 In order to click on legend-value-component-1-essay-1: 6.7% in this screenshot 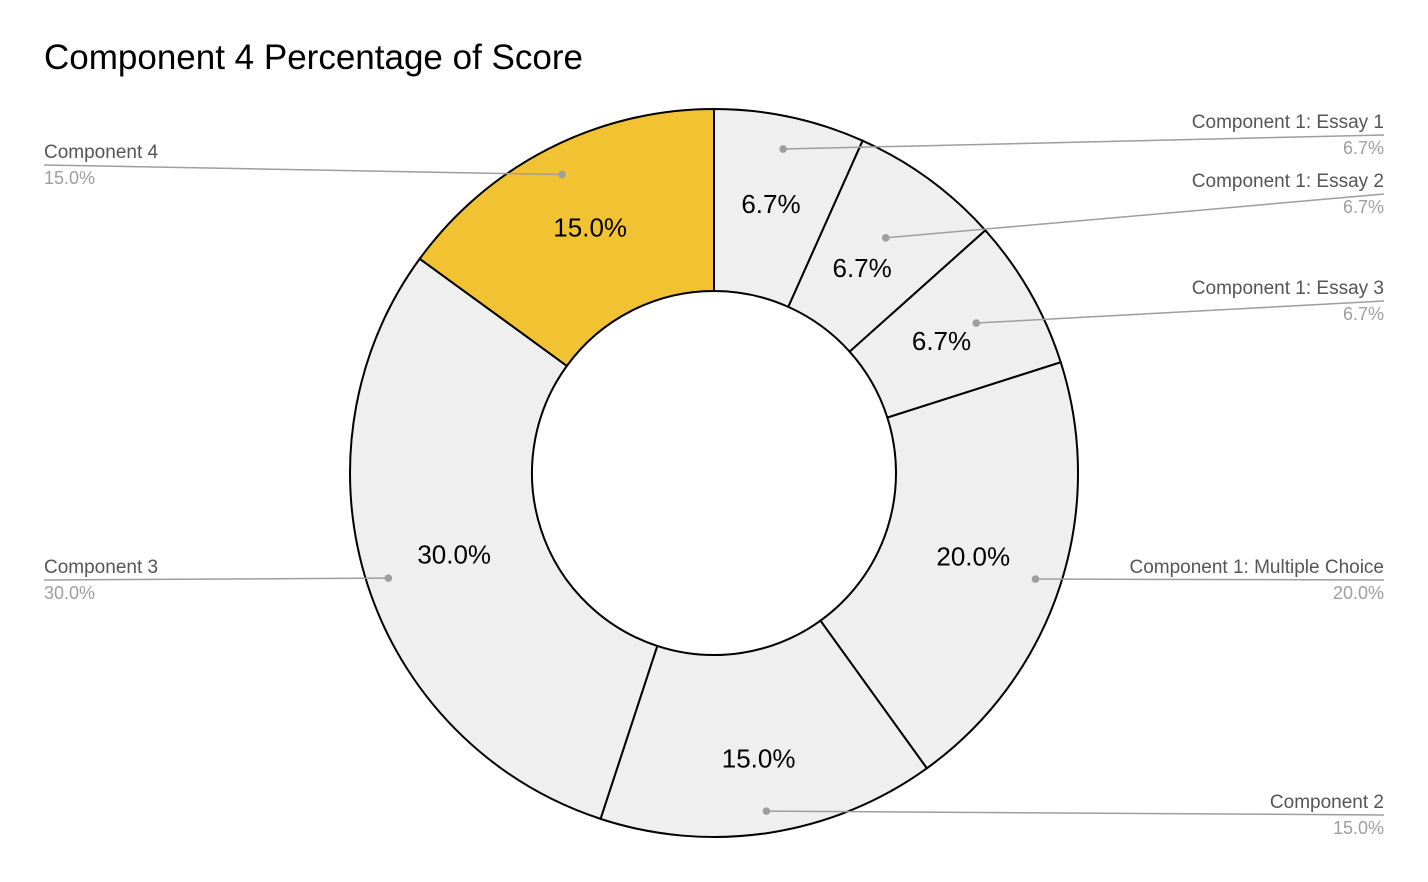, I will do `click(1363, 148)`.